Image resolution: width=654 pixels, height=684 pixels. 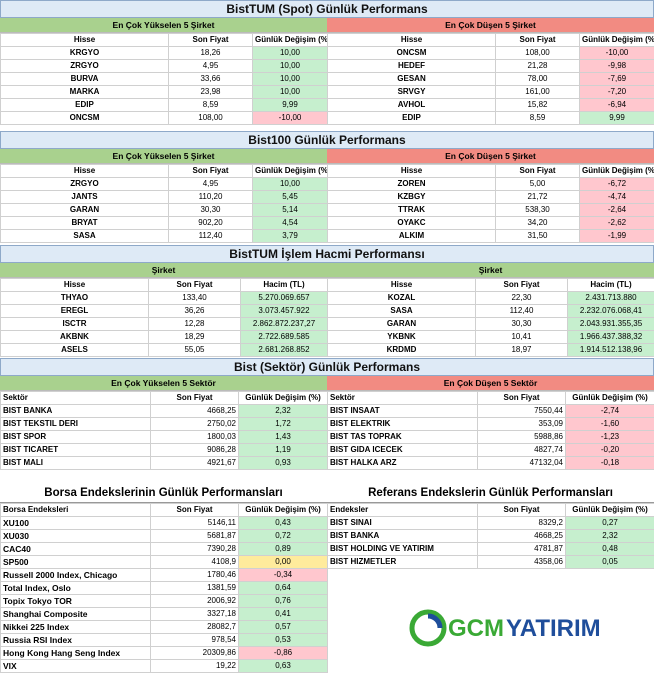 I want to click on table-row: BIST TAS TOPRAK 5988,86 -1,23, so click(x=490, y=437).